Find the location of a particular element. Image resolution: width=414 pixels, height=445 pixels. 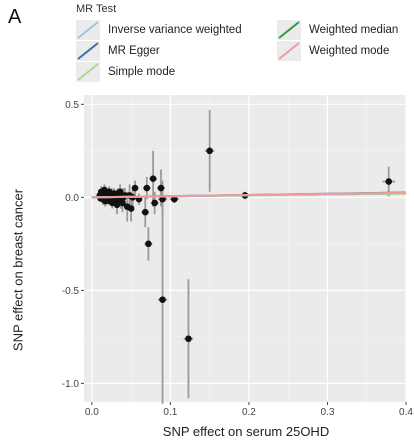

legend-line-weighted-median is located at coordinates (289, 30).